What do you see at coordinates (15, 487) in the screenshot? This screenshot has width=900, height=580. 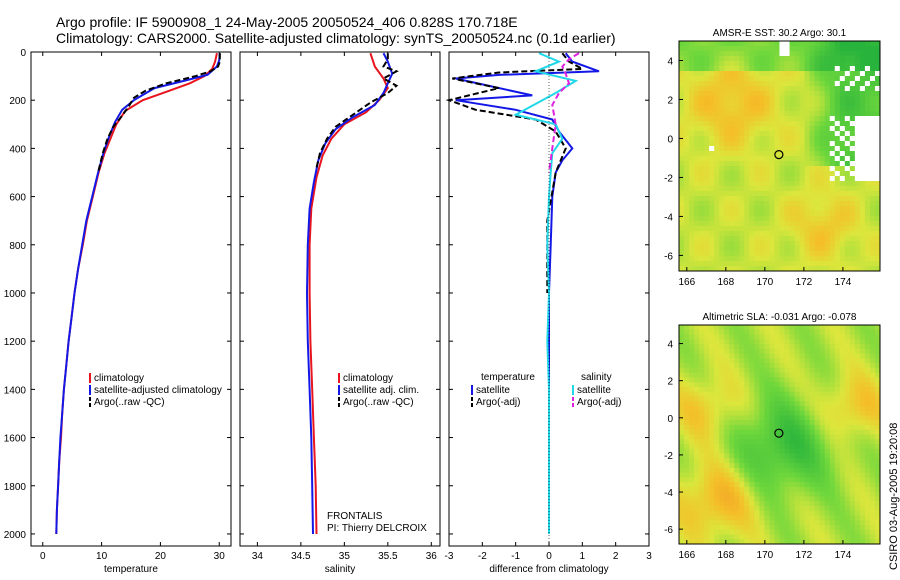 I see `temperature-ytick-label: 1800` at bounding box center [15, 487].